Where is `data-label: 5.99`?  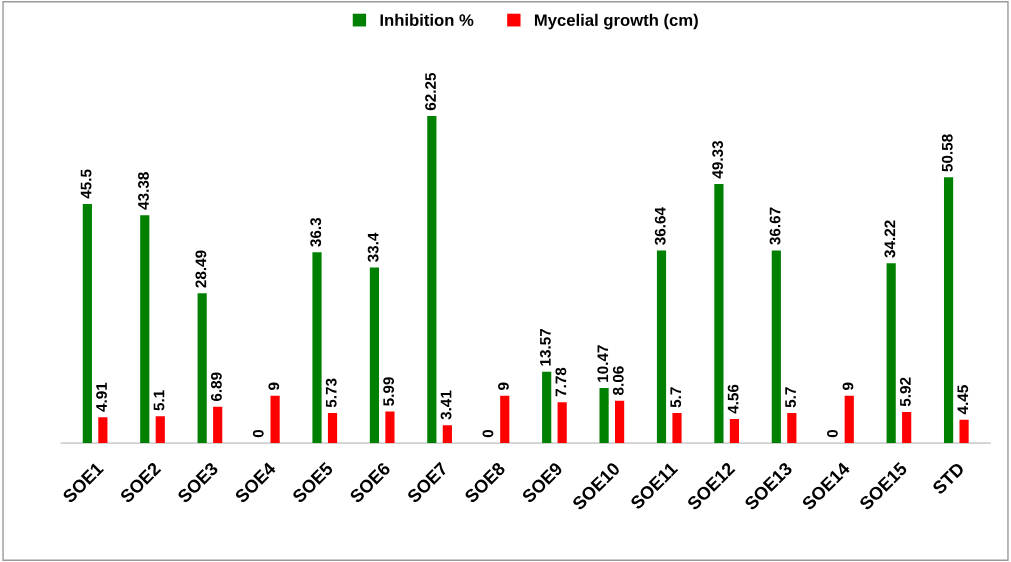 data-label: 5.99 is located at coordinates (389, 391).